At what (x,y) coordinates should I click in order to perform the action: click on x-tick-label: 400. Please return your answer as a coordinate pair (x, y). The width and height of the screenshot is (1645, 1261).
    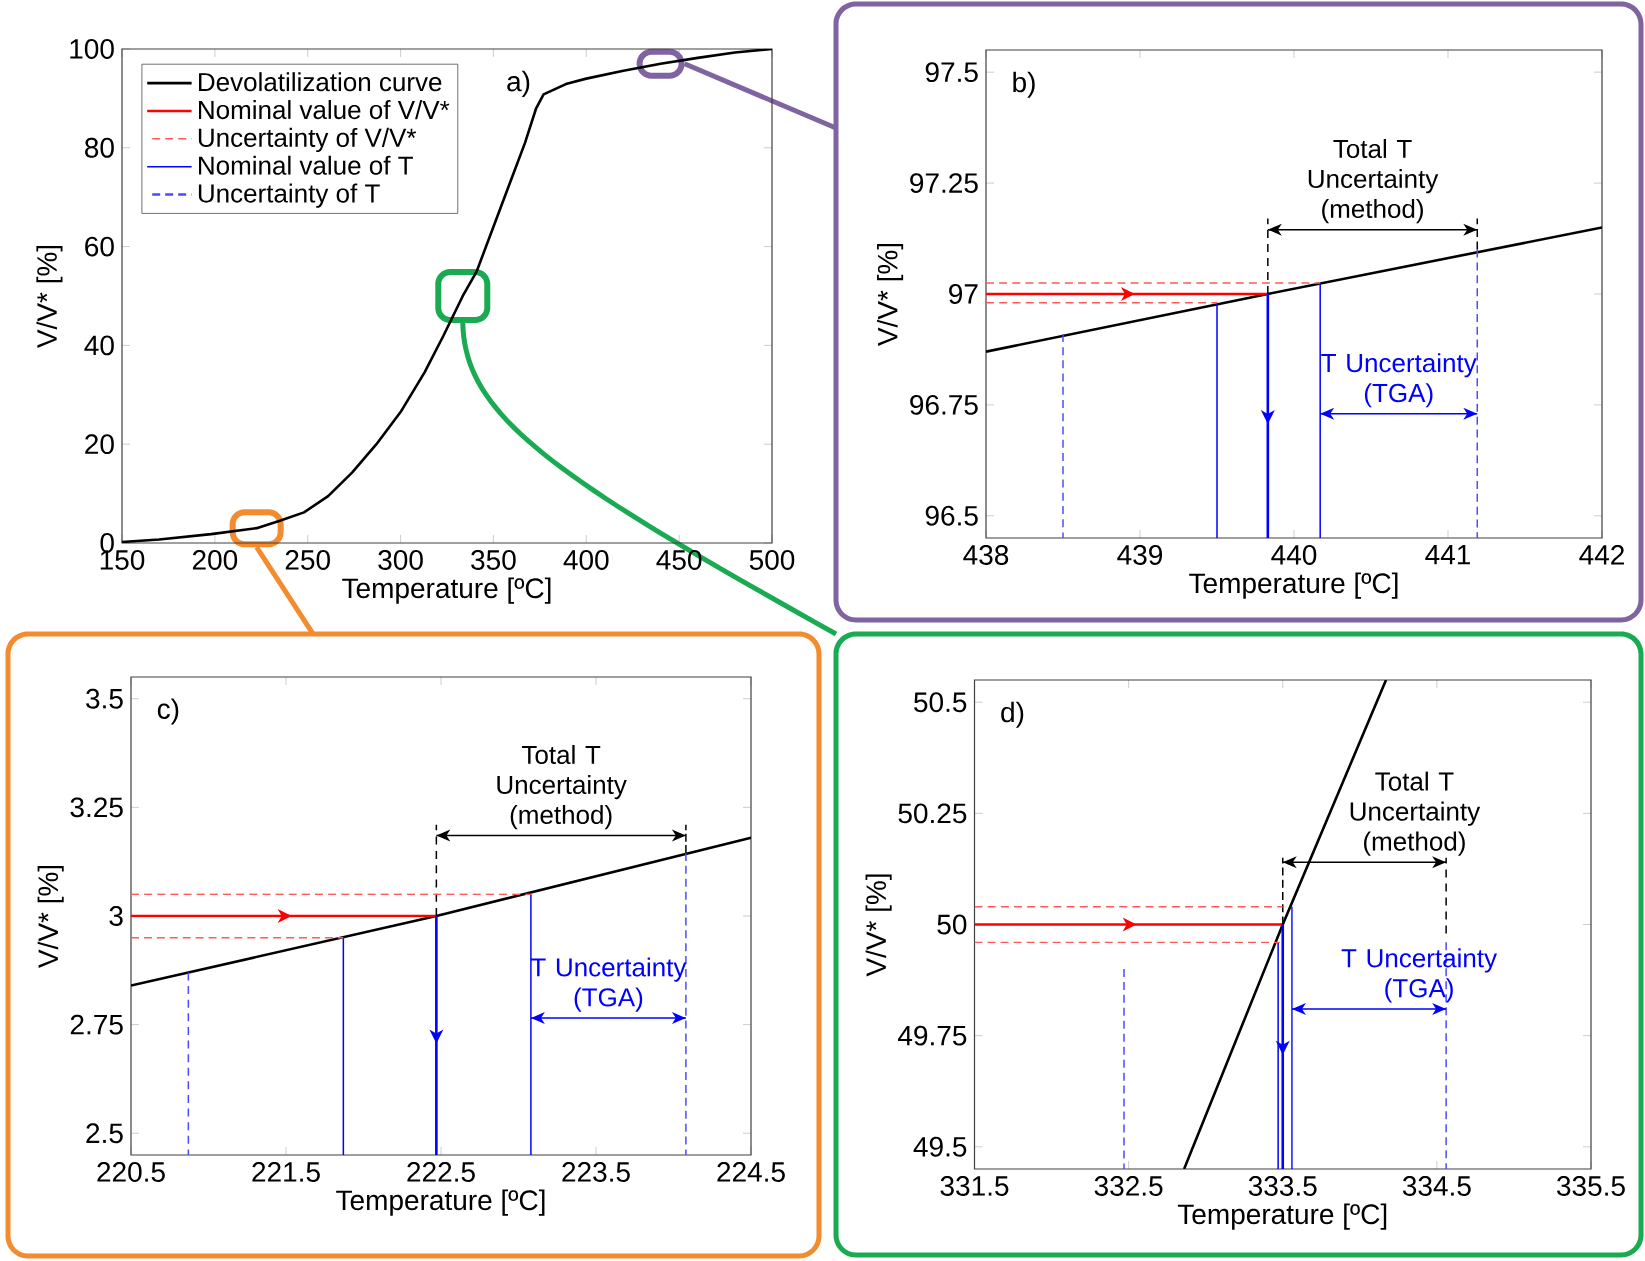
    Looking at the image, I should click on (586, 560).